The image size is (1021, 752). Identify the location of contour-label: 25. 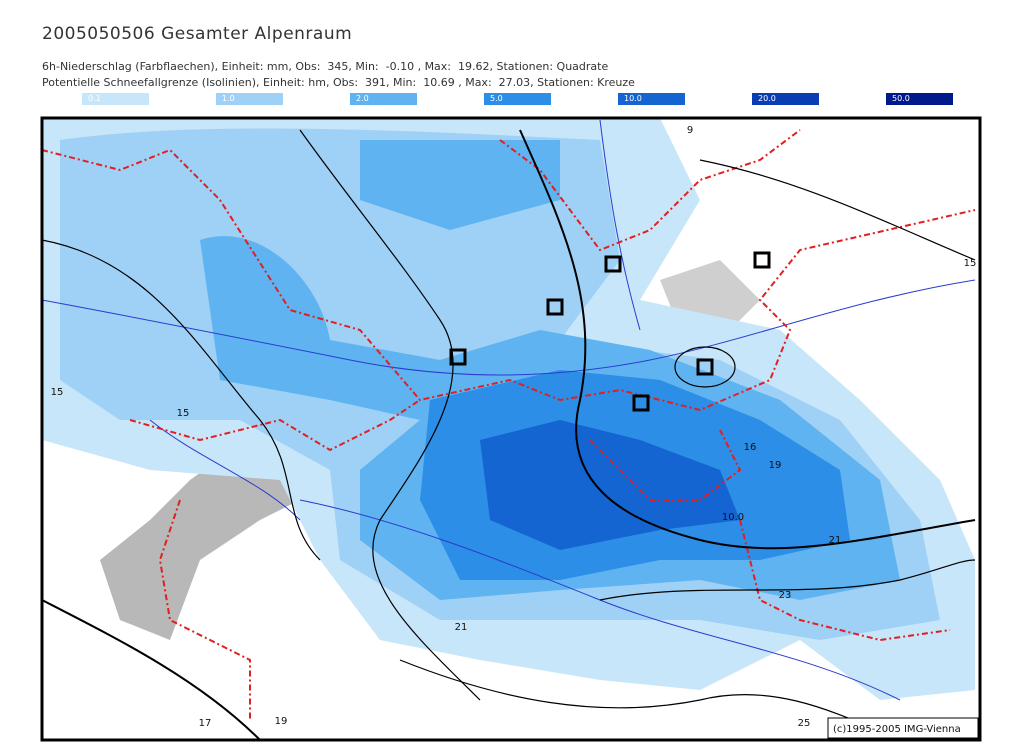
(804, 723).